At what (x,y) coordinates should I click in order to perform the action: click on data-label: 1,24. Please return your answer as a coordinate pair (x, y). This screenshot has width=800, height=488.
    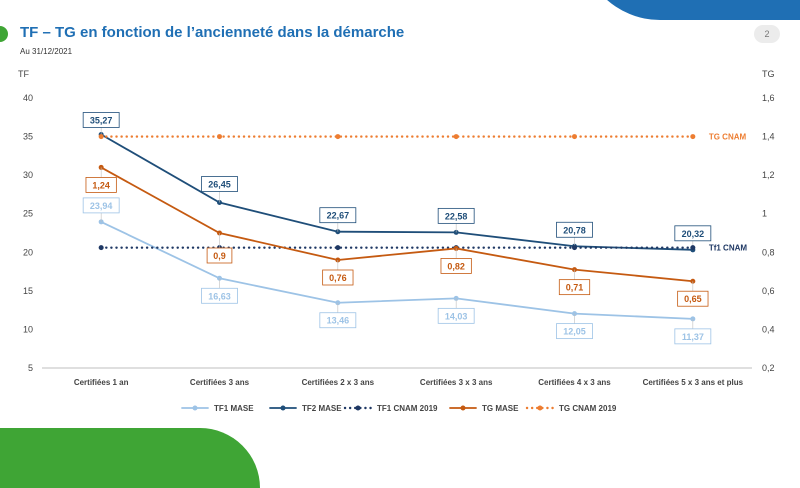
    Looking at the image, I should click on (101, 185).